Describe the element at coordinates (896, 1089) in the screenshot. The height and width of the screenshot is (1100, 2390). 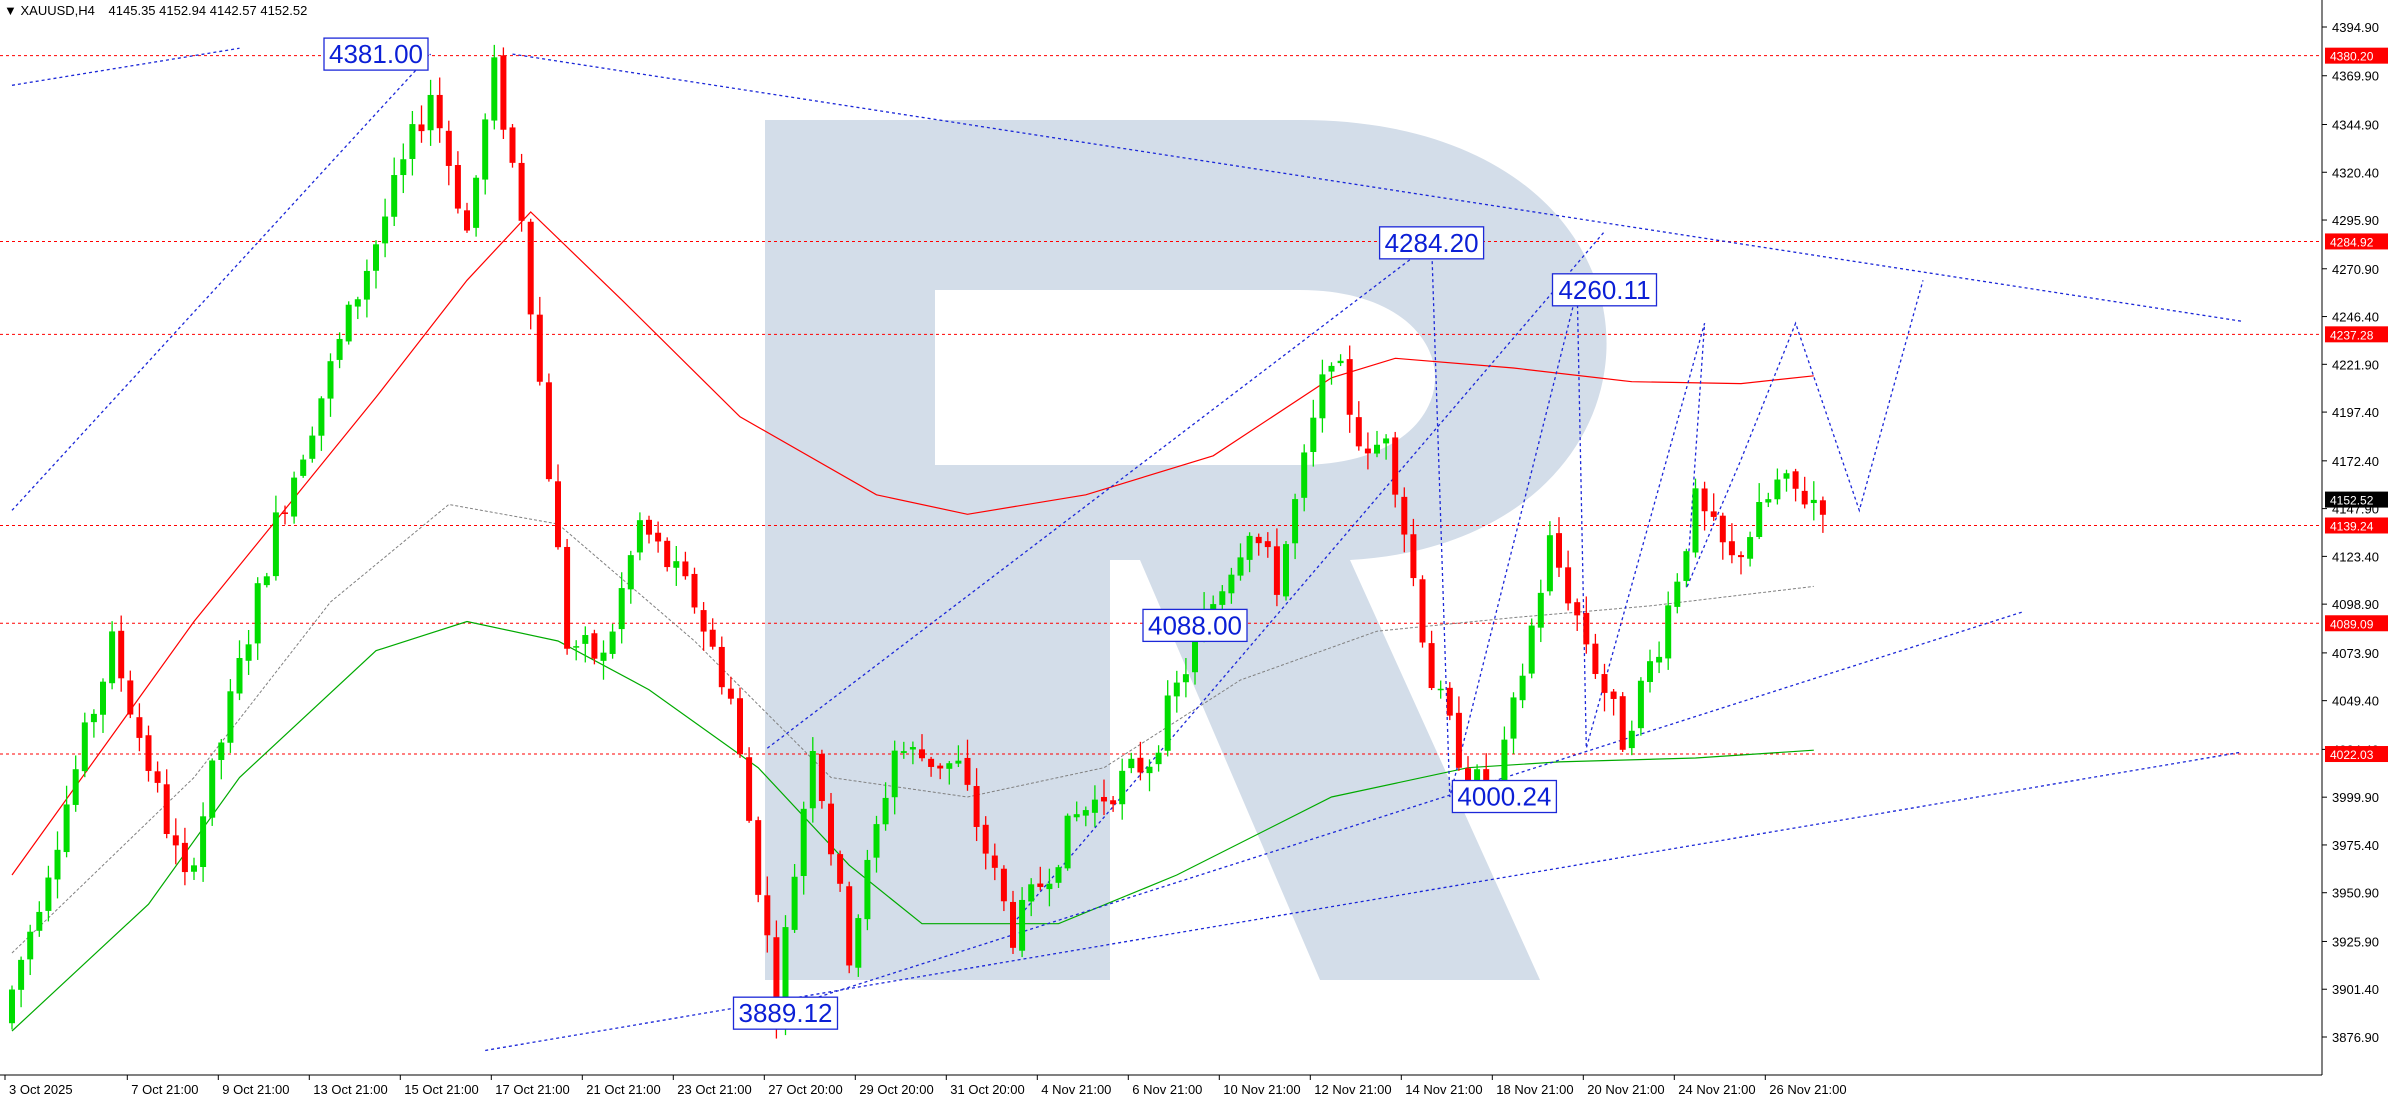
I see `time-tick-label: 29 Oct 20:00` at that location.